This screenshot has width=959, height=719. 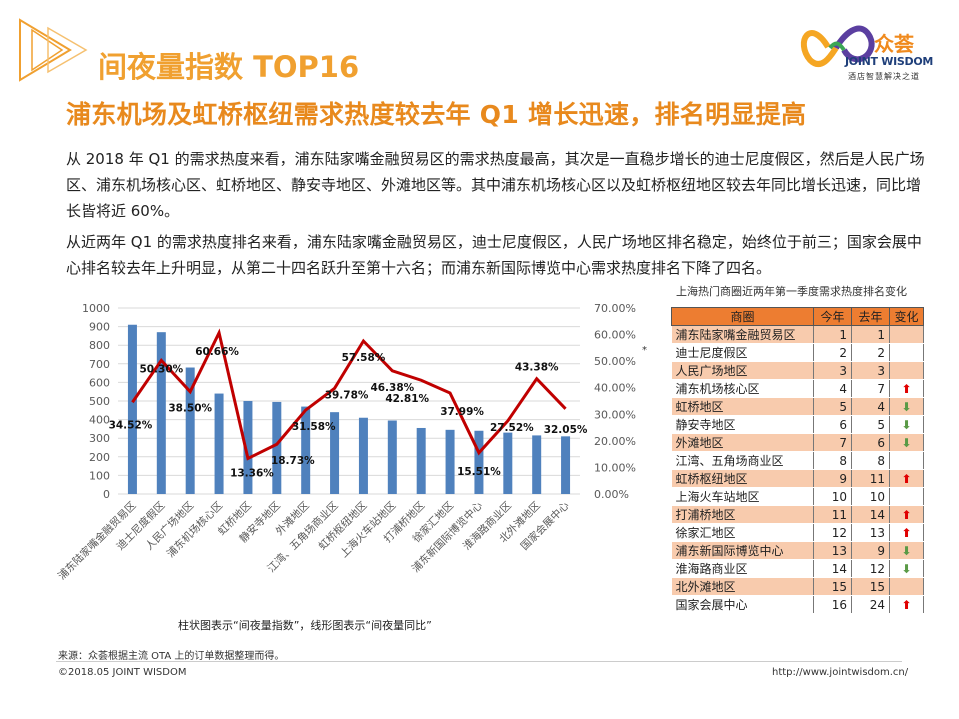 I want to click on rank-last-year: 1, so click(x=870, y=334).